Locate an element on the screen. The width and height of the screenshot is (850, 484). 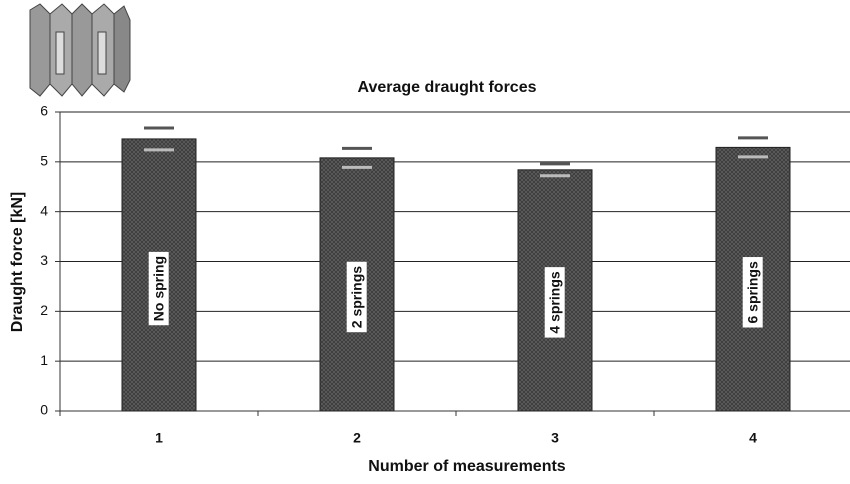
y-axis-label: Draught force [kN] is located at coordinates (17, 262).